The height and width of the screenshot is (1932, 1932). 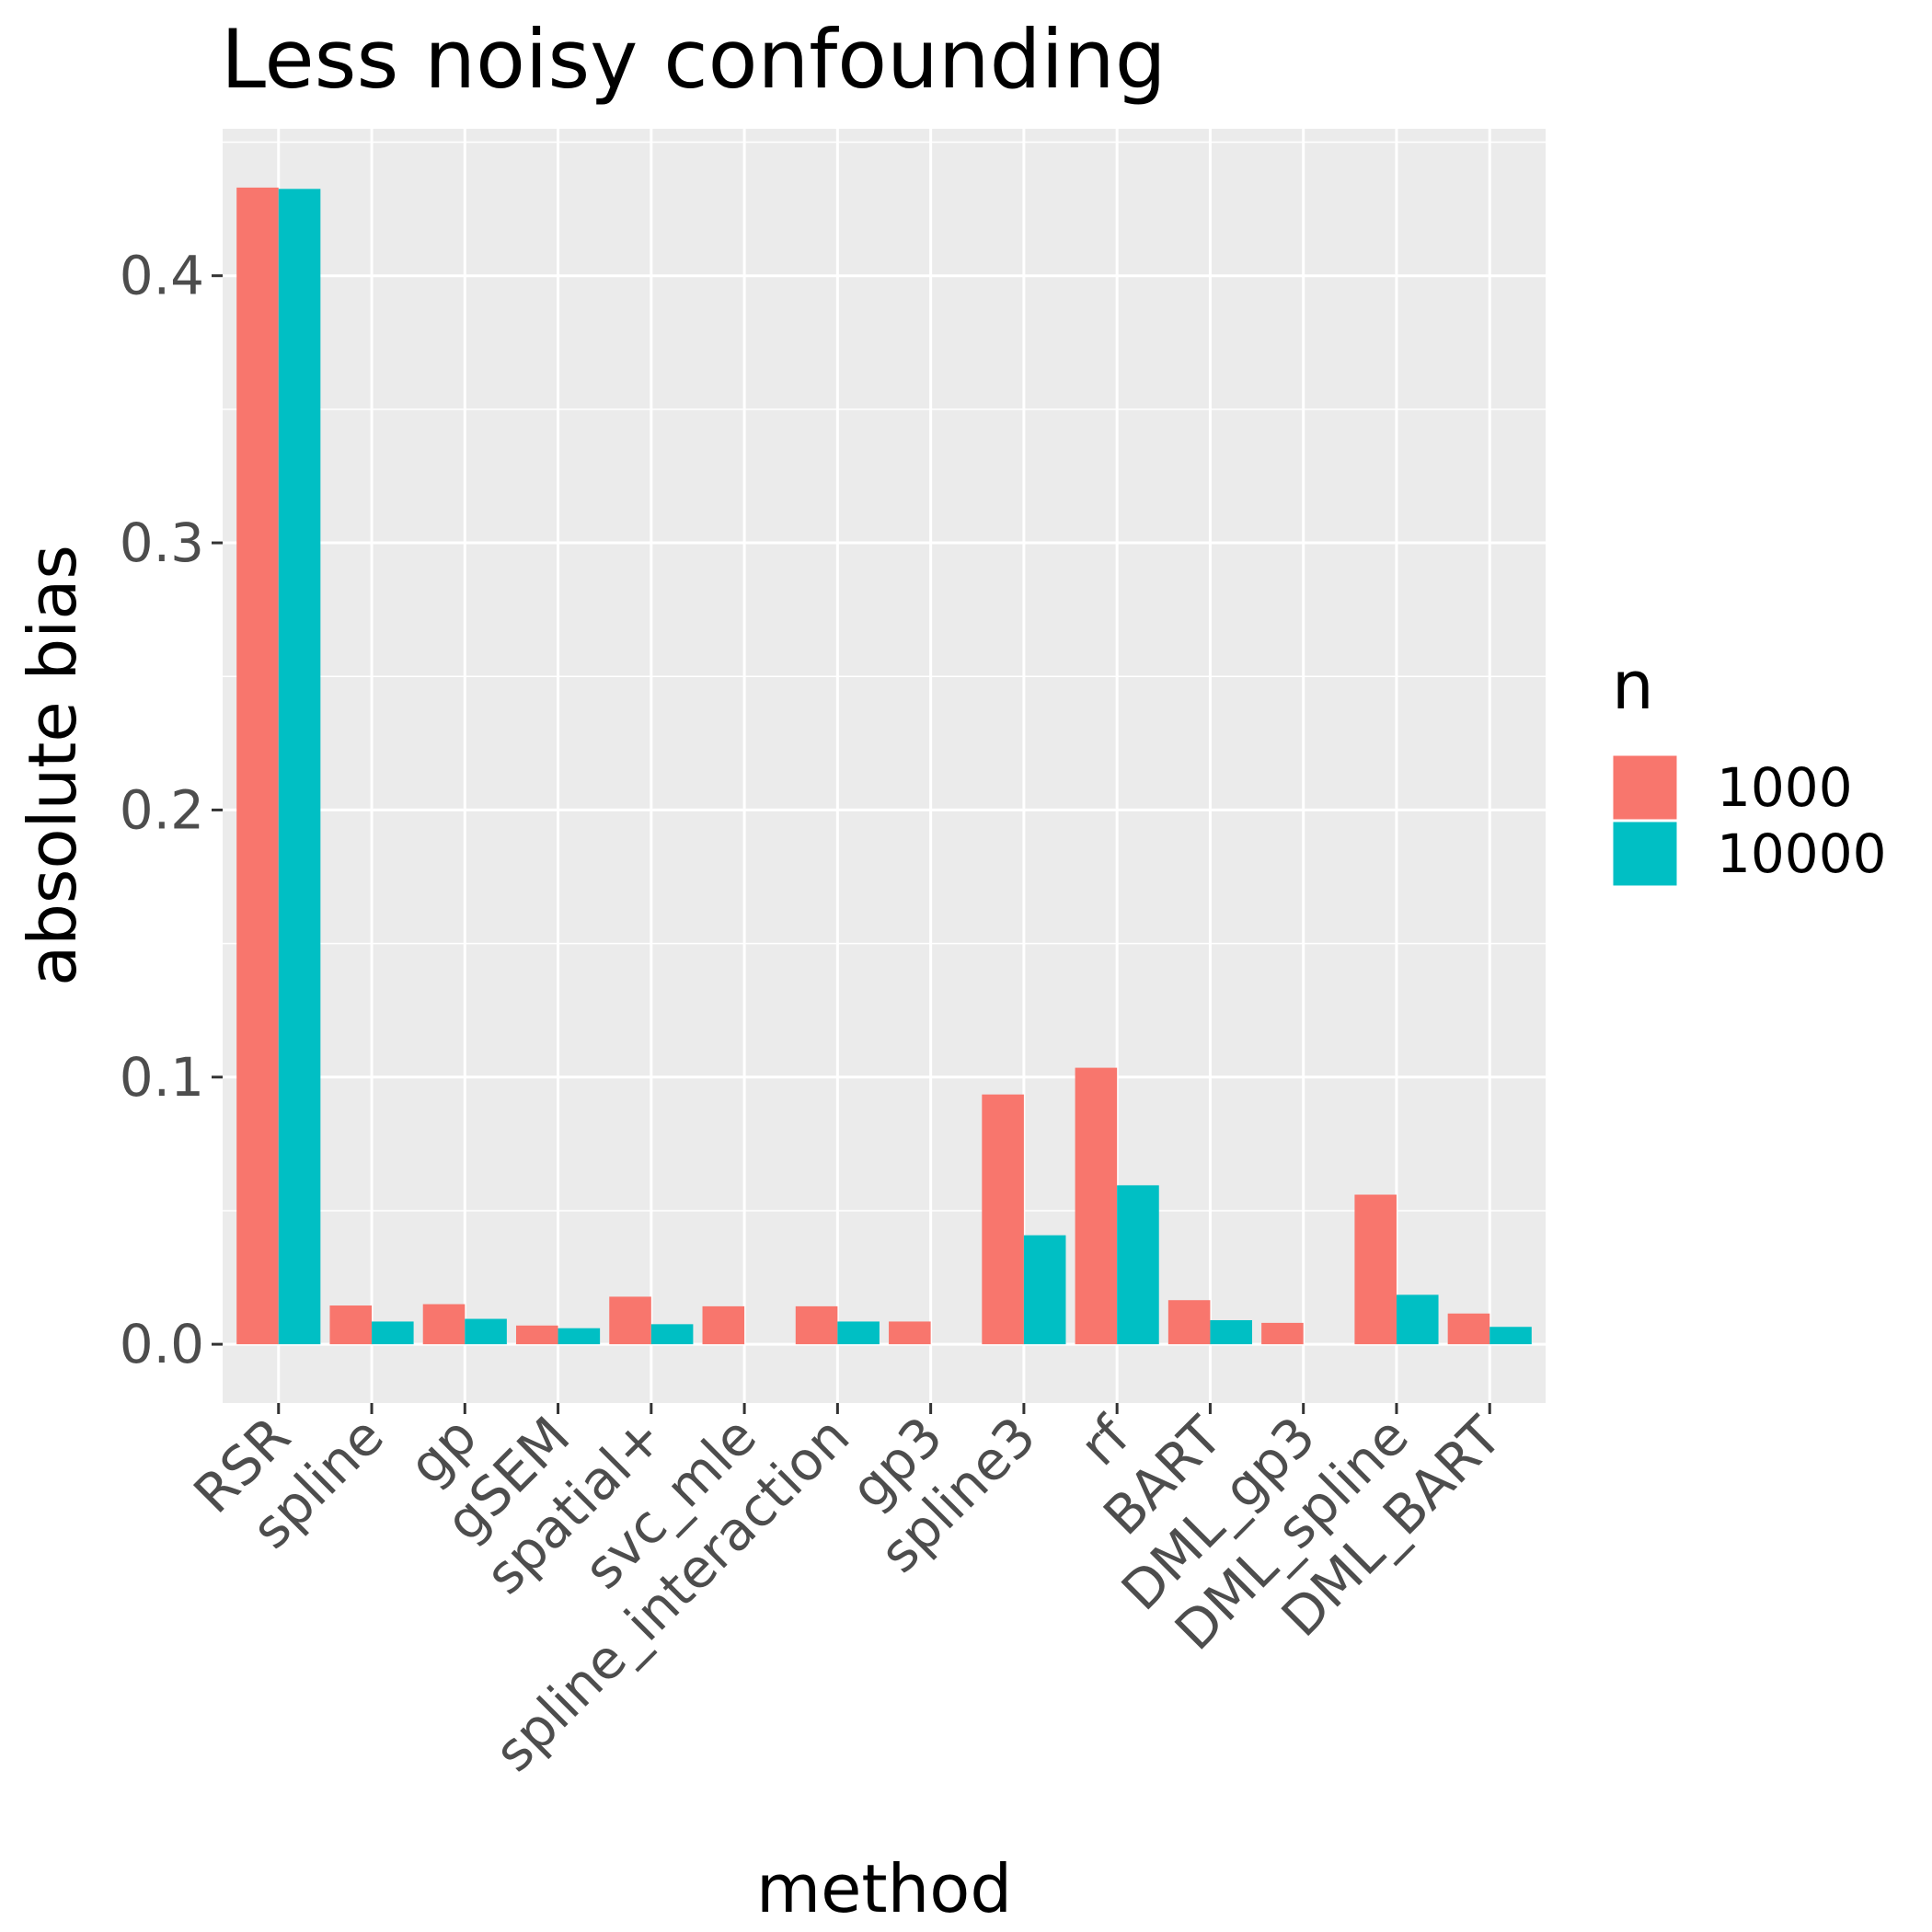 What do you see at coordinates (52, 765) in the screenshot?
I see `y-axis-title: absolute bias` at bounding box center [52, 765].